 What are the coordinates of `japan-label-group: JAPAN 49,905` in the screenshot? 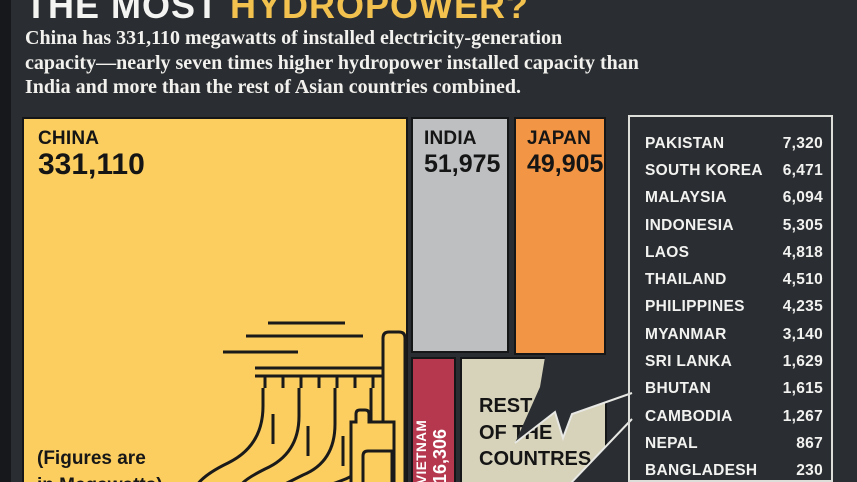 It's located at (565, 153).